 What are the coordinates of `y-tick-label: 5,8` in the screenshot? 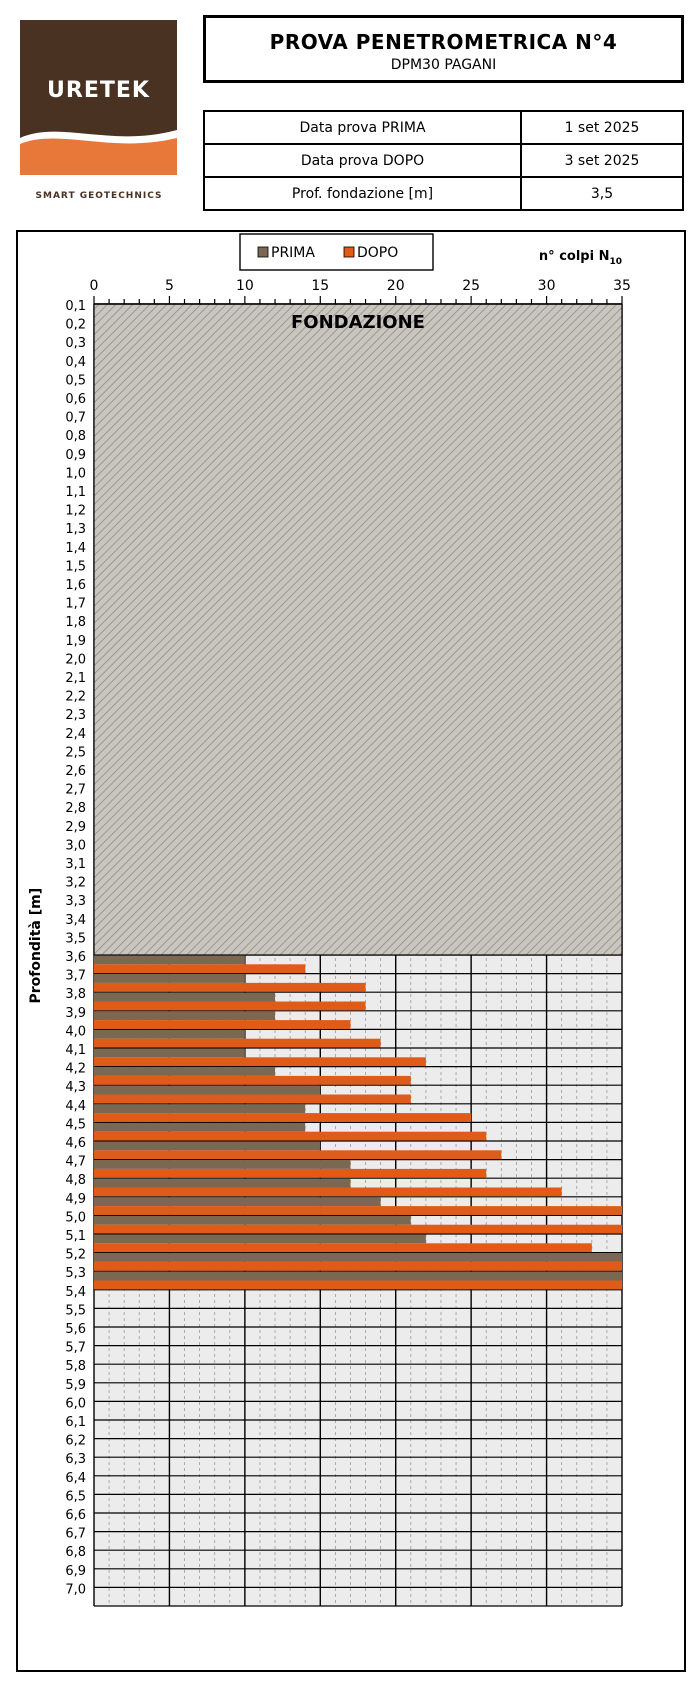 It's located at (75, 1366).